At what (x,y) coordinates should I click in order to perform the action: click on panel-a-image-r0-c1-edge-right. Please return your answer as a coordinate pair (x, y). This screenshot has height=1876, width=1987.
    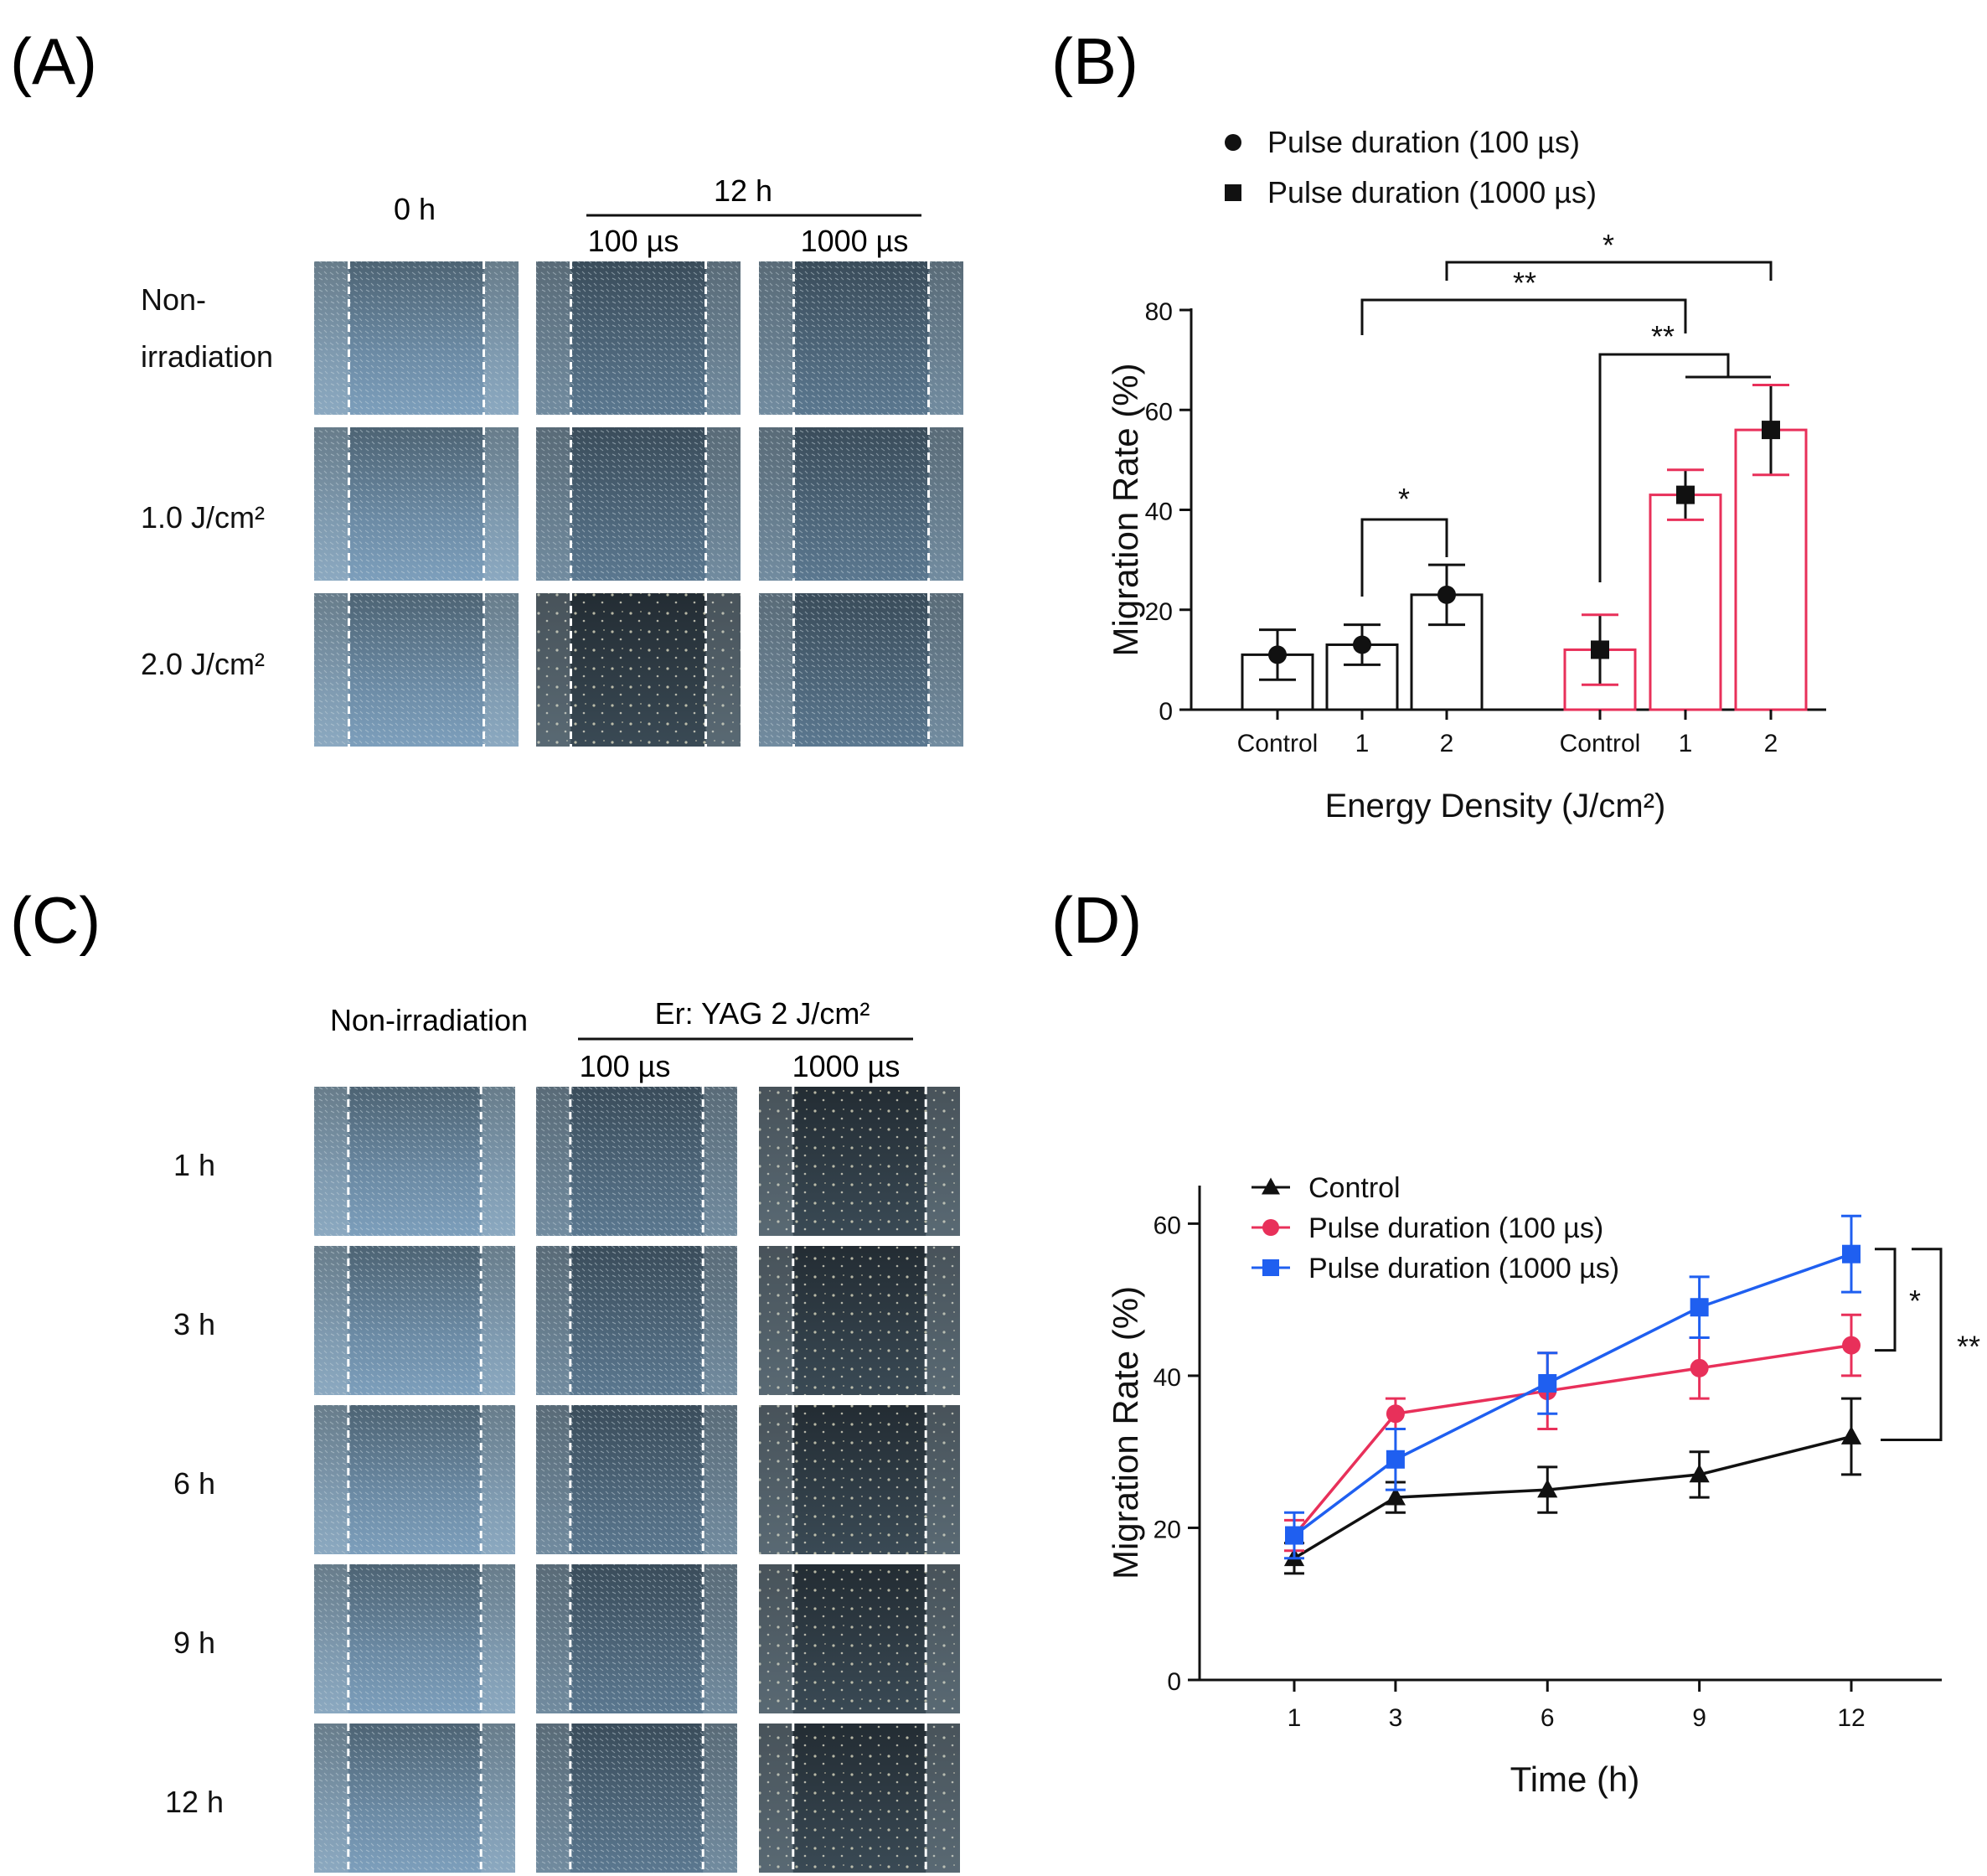
    Looking at the image, I should click on (723, 338).